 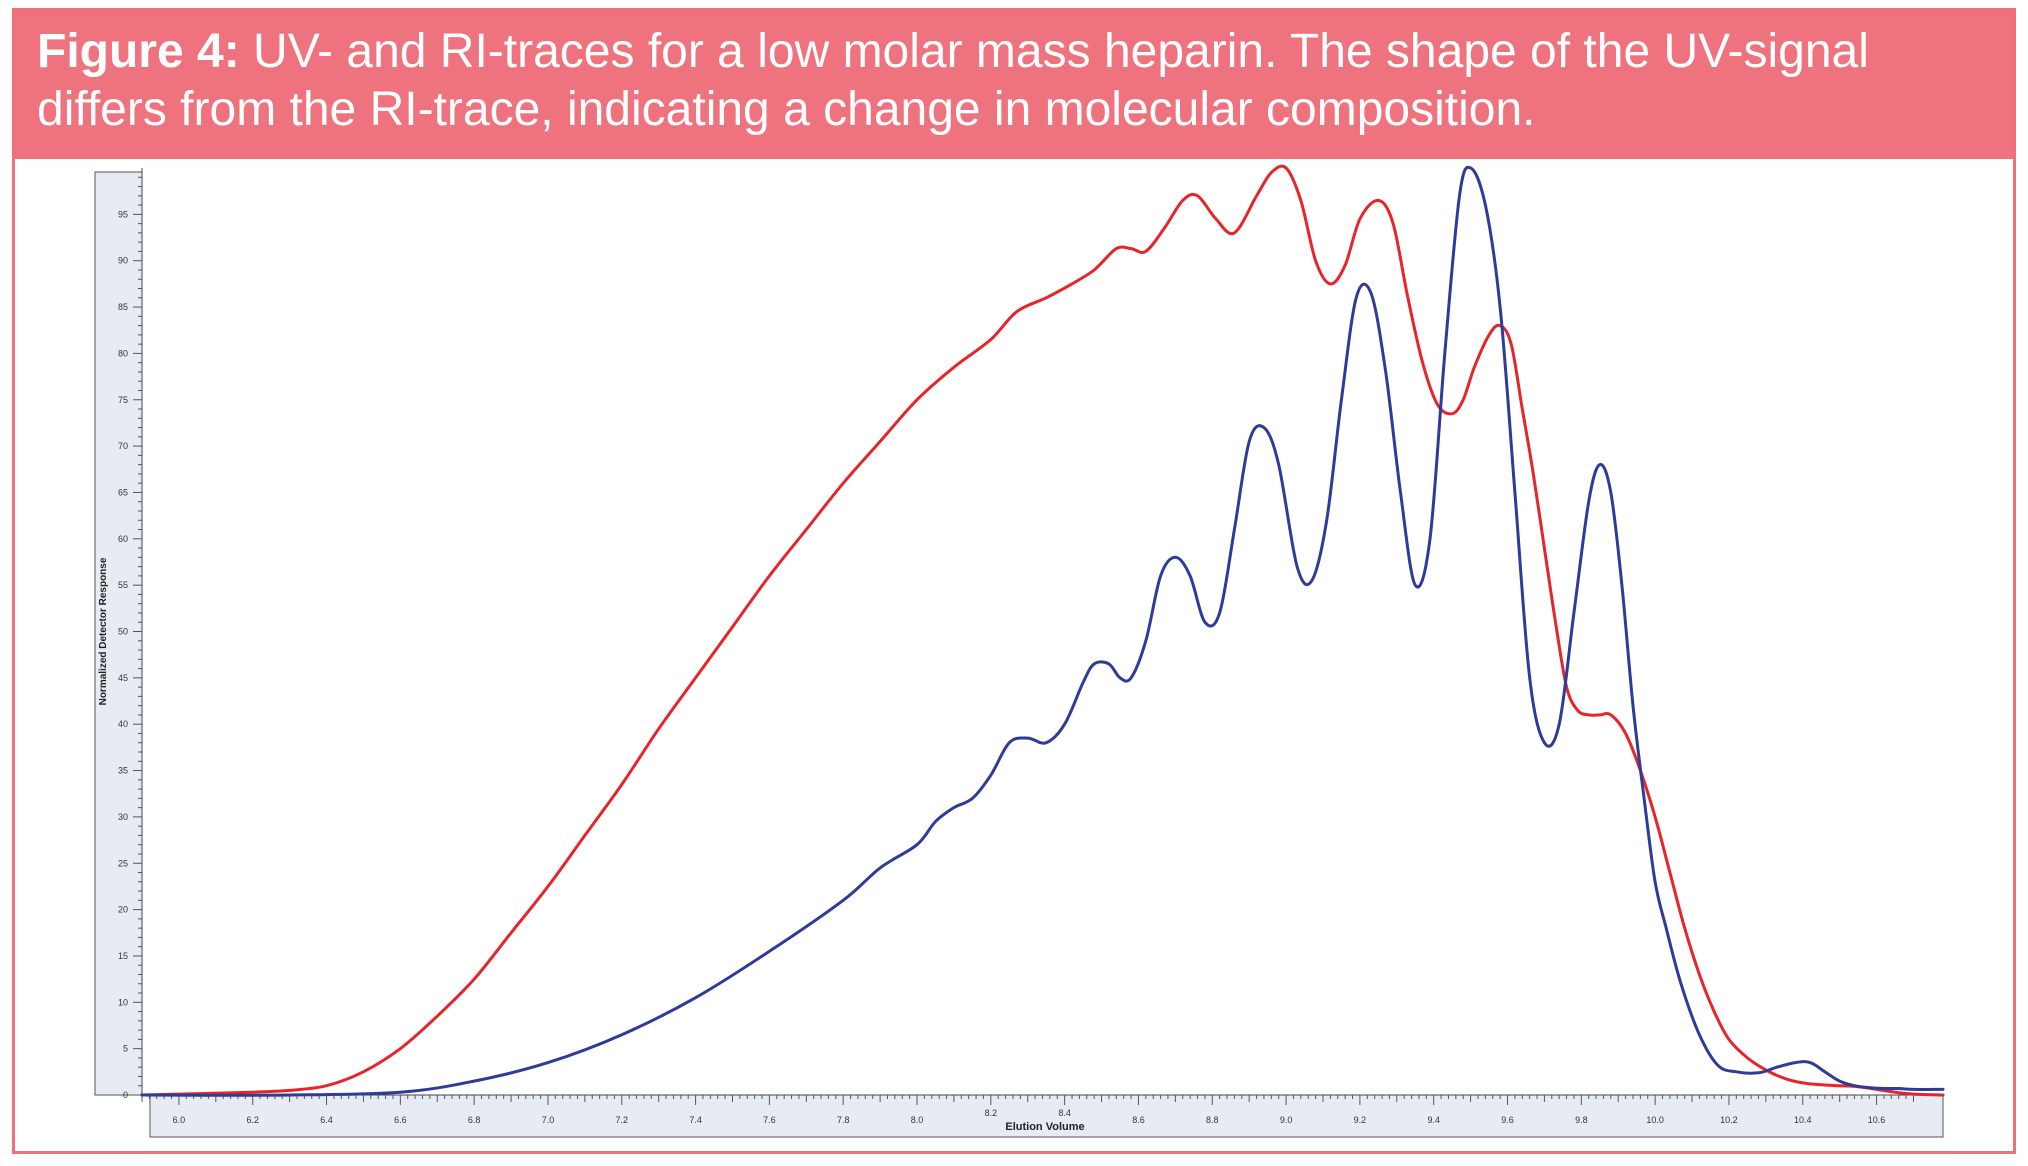 What do you see at coordinates (1655, 1120) in the screenshot?
I see `x-tick-label: 10.0` at bounding box center [1655, 1120].